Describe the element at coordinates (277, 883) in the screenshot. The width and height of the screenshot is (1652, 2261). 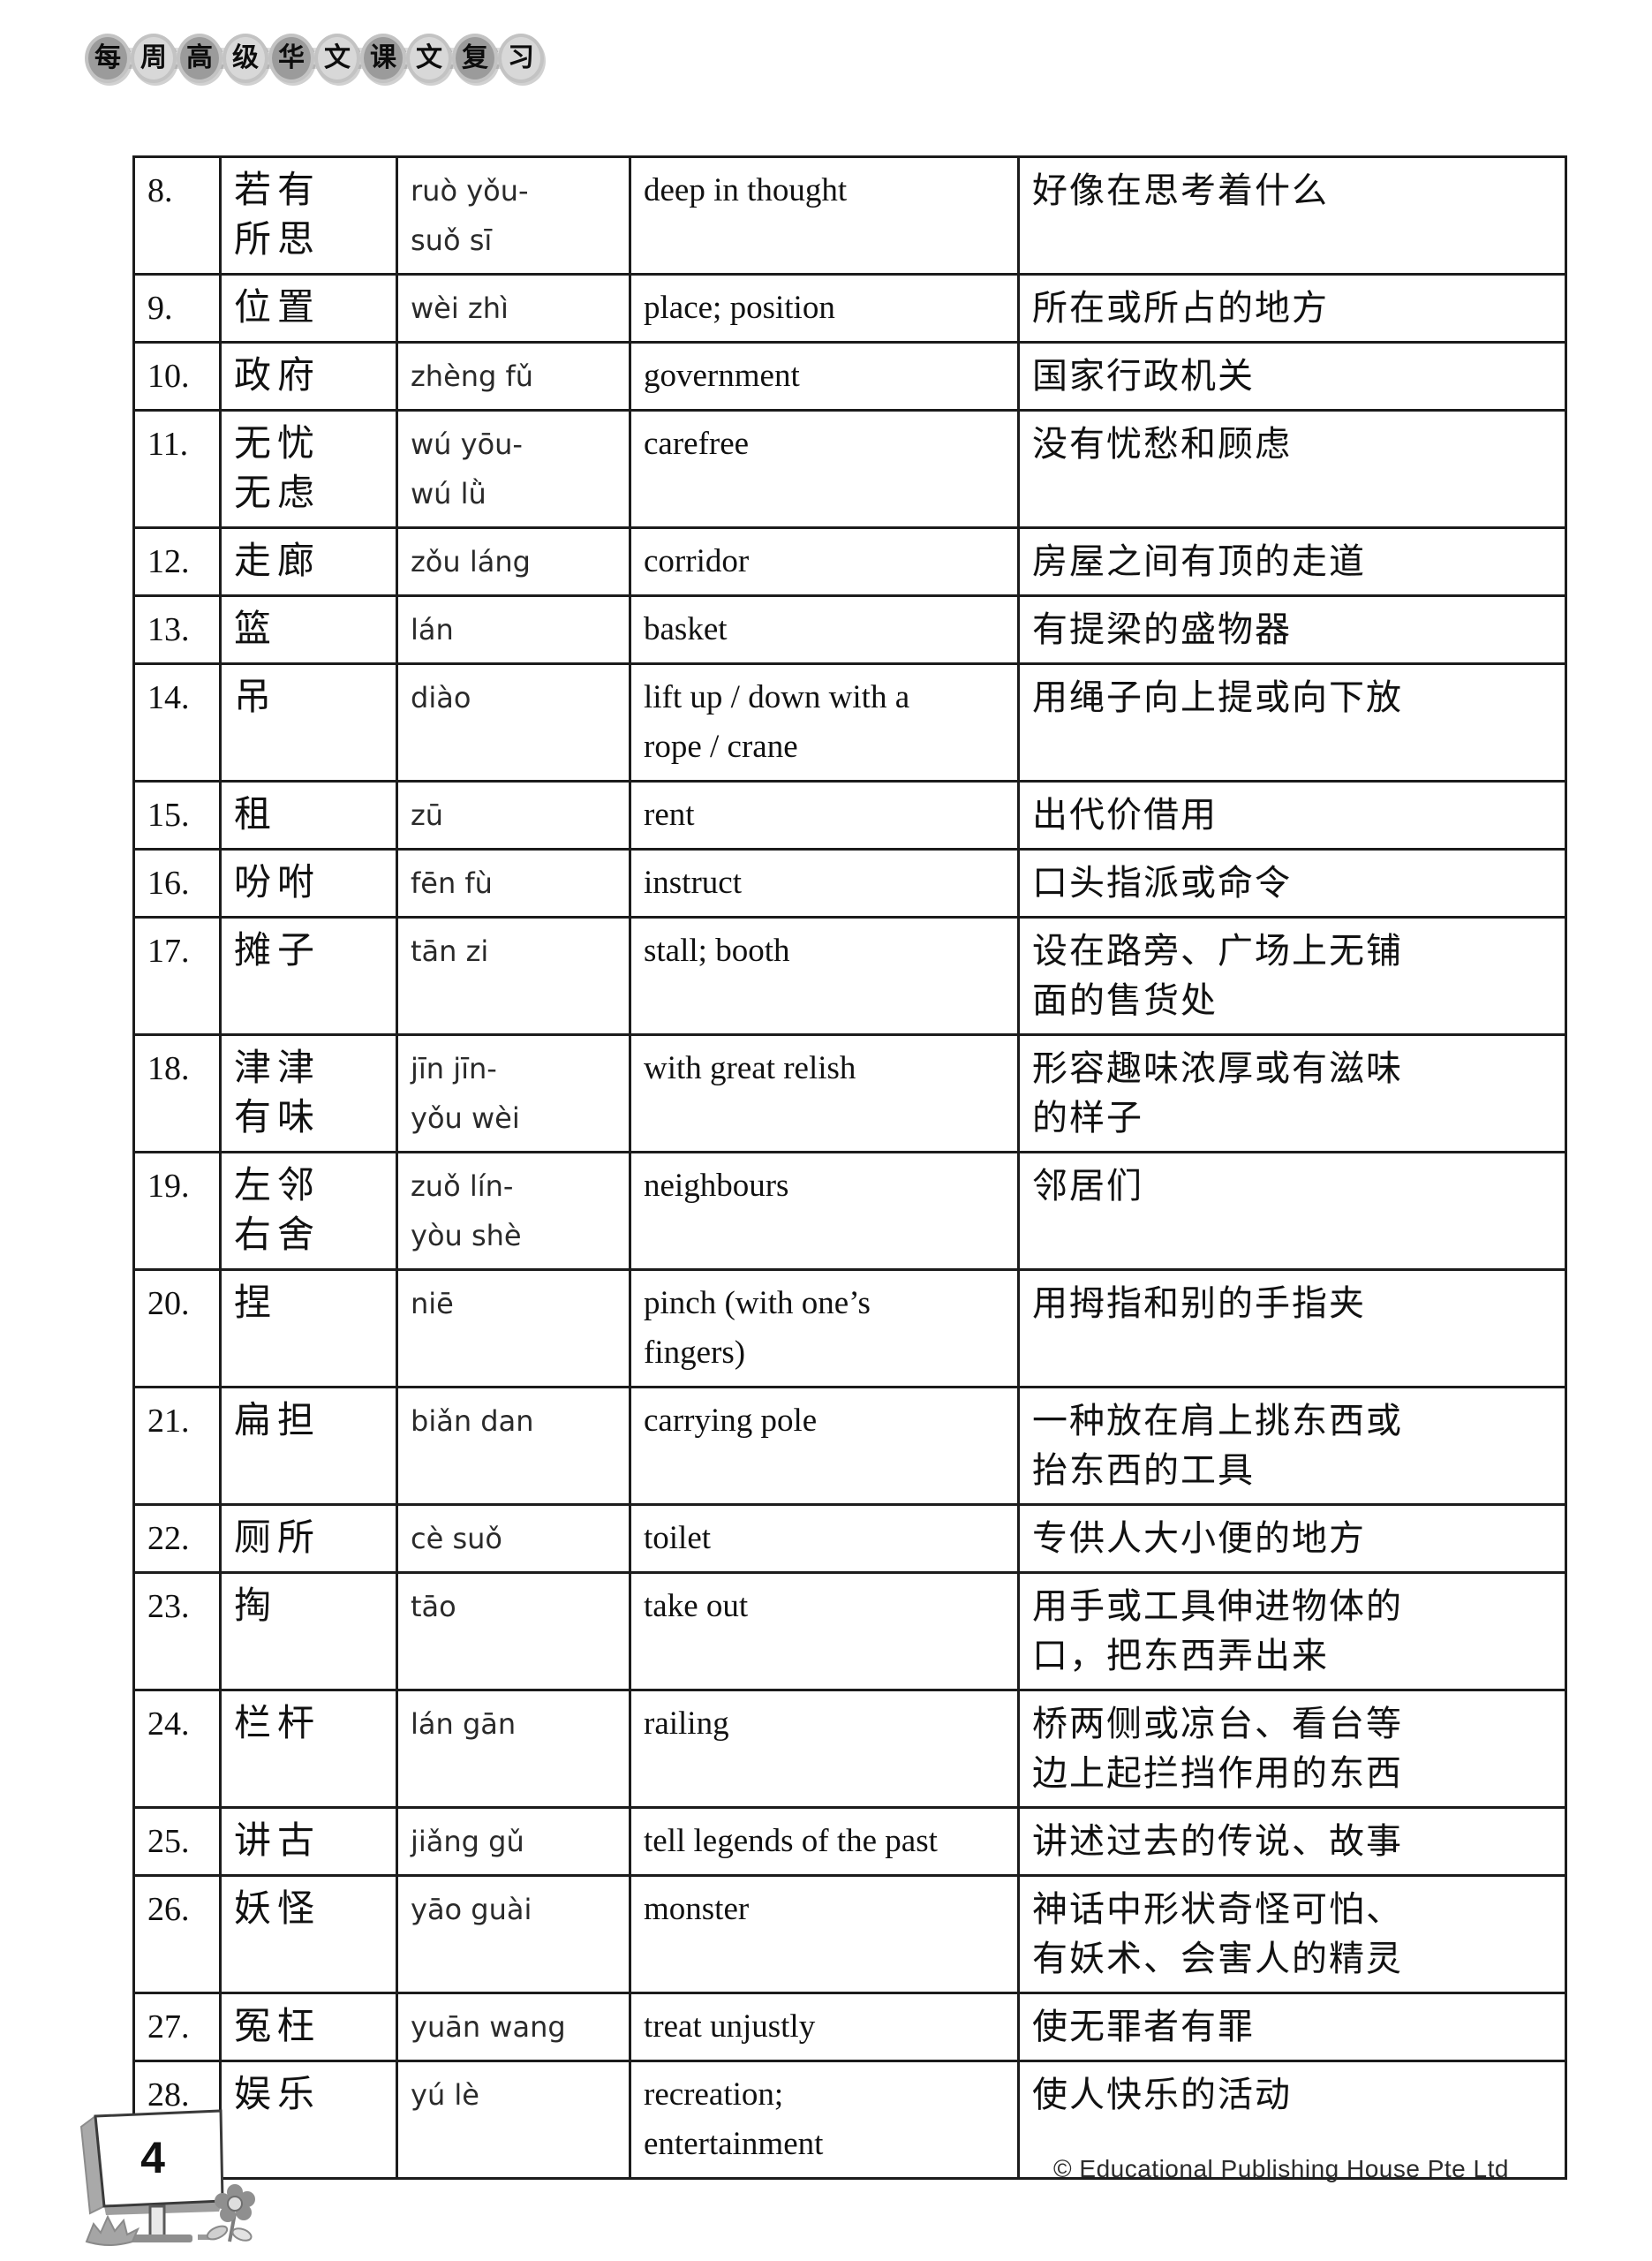
I see `word-text: 吩咐` at that location.